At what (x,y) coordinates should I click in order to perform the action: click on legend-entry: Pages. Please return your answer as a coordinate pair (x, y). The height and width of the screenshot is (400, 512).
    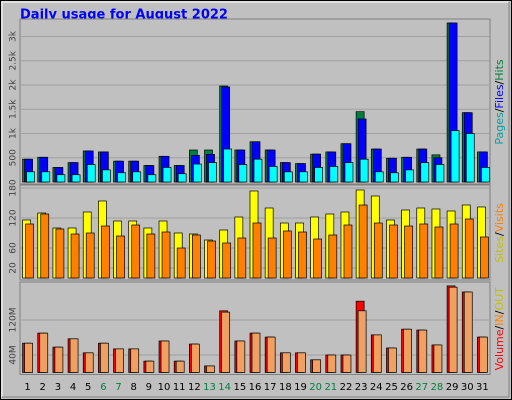
    Looking at the image, I should click on (499, 128).